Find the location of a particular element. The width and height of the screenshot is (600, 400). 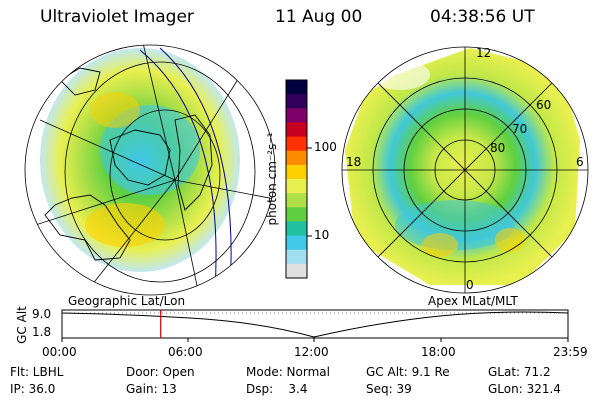

colorbar-unit-label: photon cm⁻²s⁻¹ is located at coordinates (272, 179).